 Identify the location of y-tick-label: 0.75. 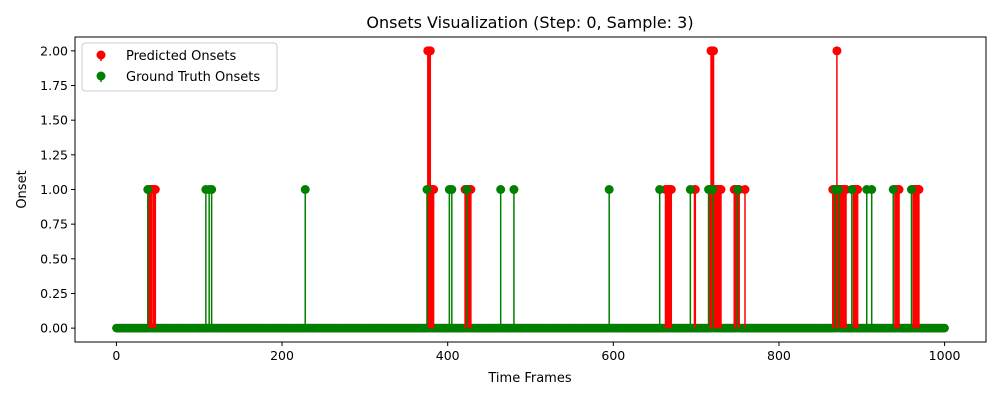
(54, 224).